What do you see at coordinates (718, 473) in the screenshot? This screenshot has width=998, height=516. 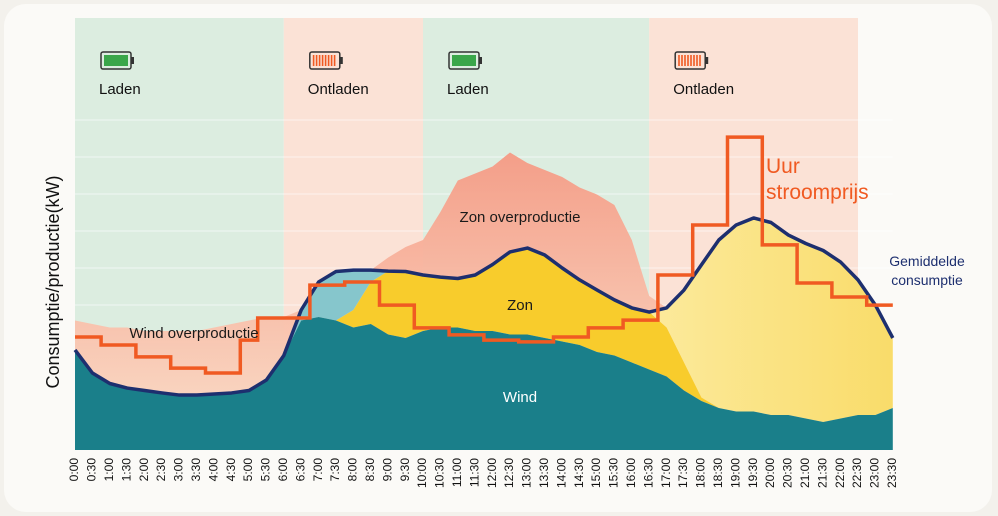 I see `x-tick-label: 18:30` at bounding box center [718, 473].